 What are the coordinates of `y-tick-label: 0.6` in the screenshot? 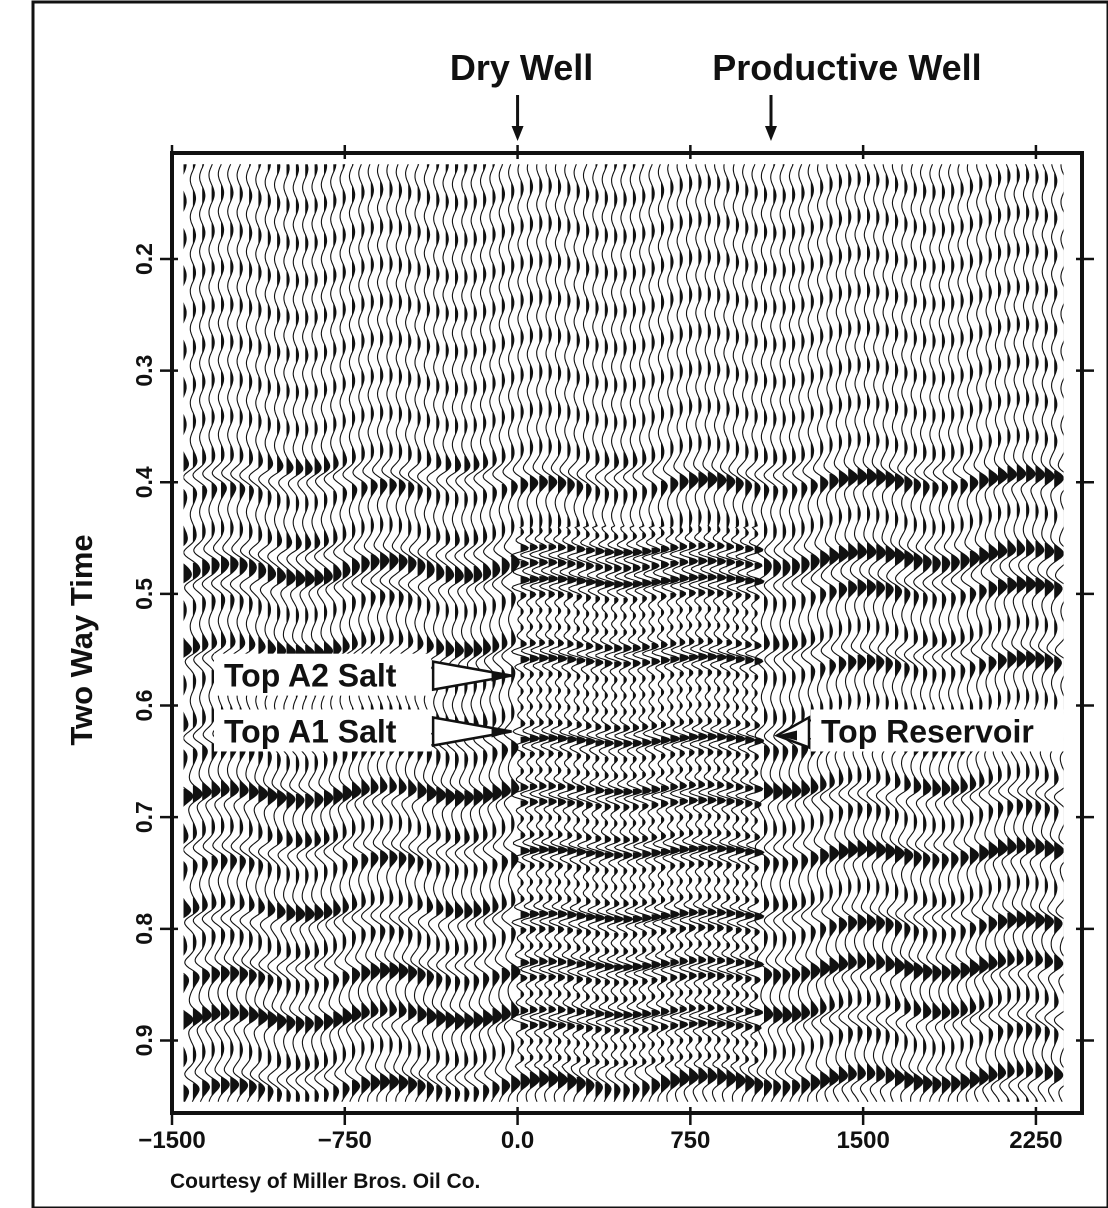 It's located at (144, 706).